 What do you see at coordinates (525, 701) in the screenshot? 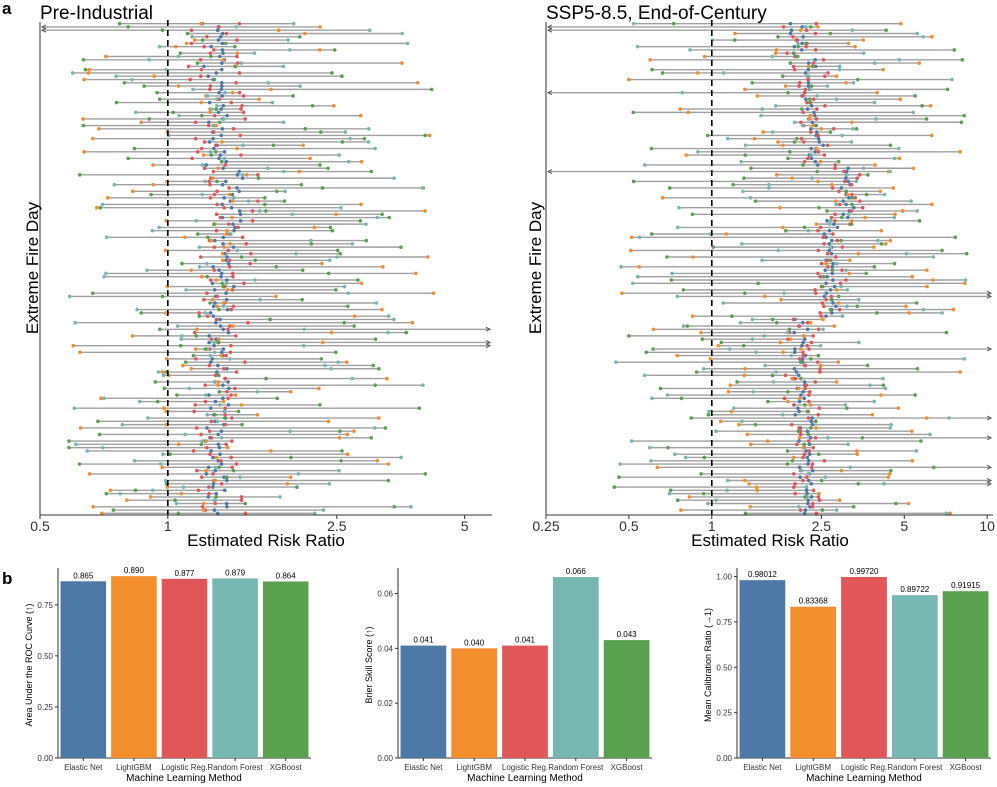
I see `bss-bar` at bounding box center [525, 701].